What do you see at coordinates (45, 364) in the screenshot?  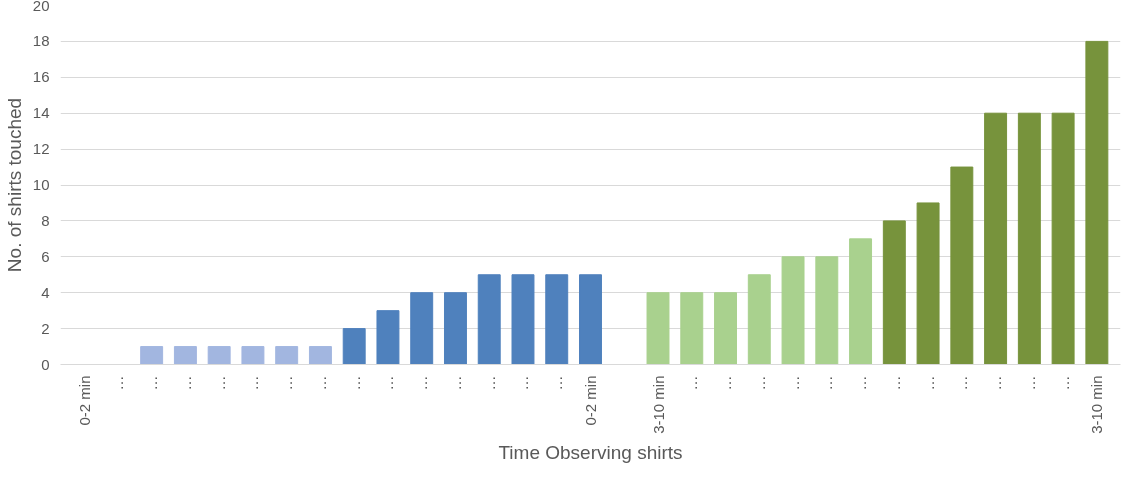 I see `y-tick-label: 0` at bounding box center [45, 364].